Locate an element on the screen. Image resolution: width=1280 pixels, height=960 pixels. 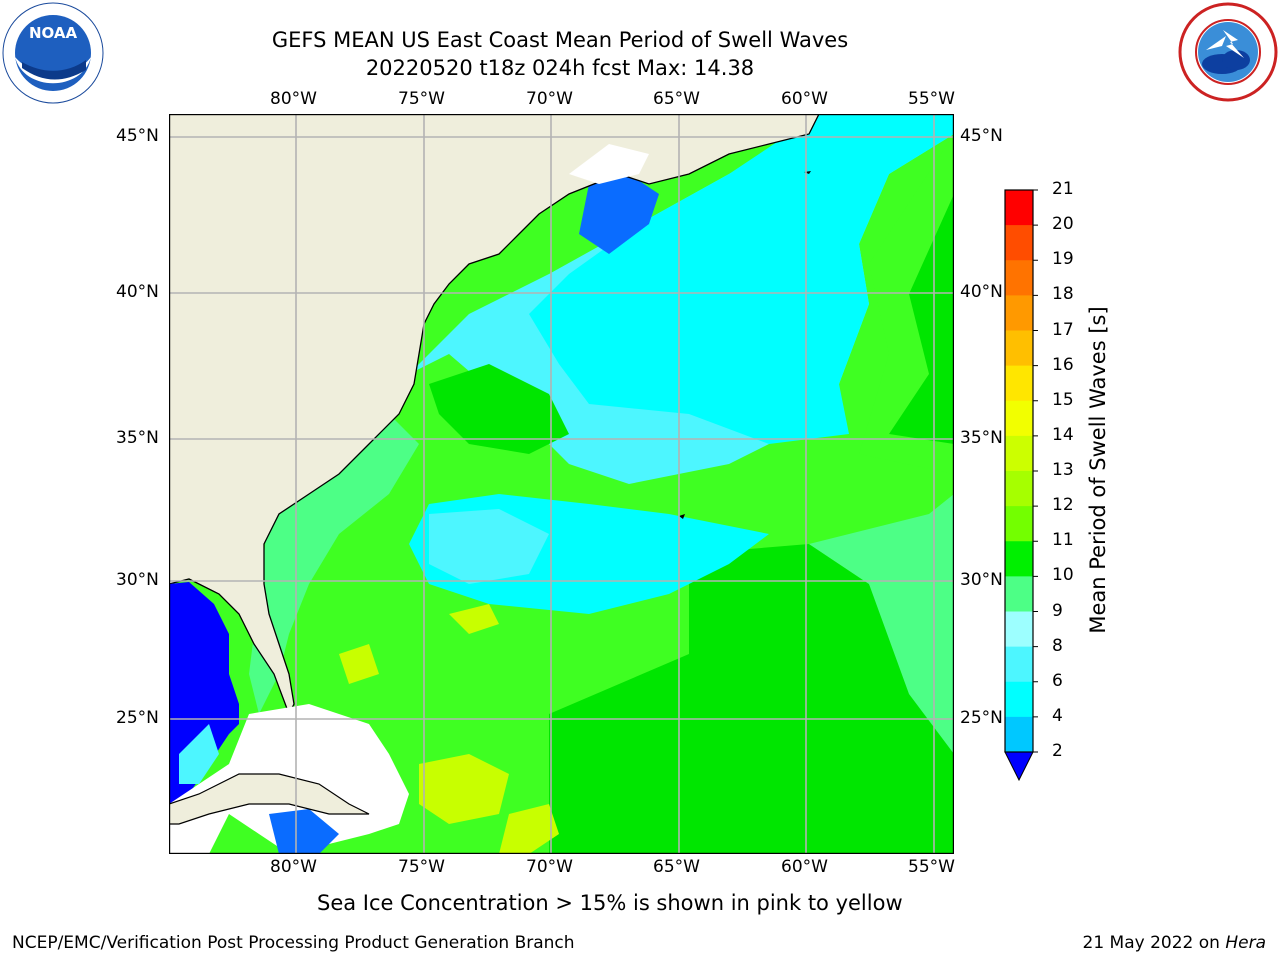
chart-subtitle: 20220520 t18z 024h fcst Max: 14.38 is located at coordinates (560, 68).